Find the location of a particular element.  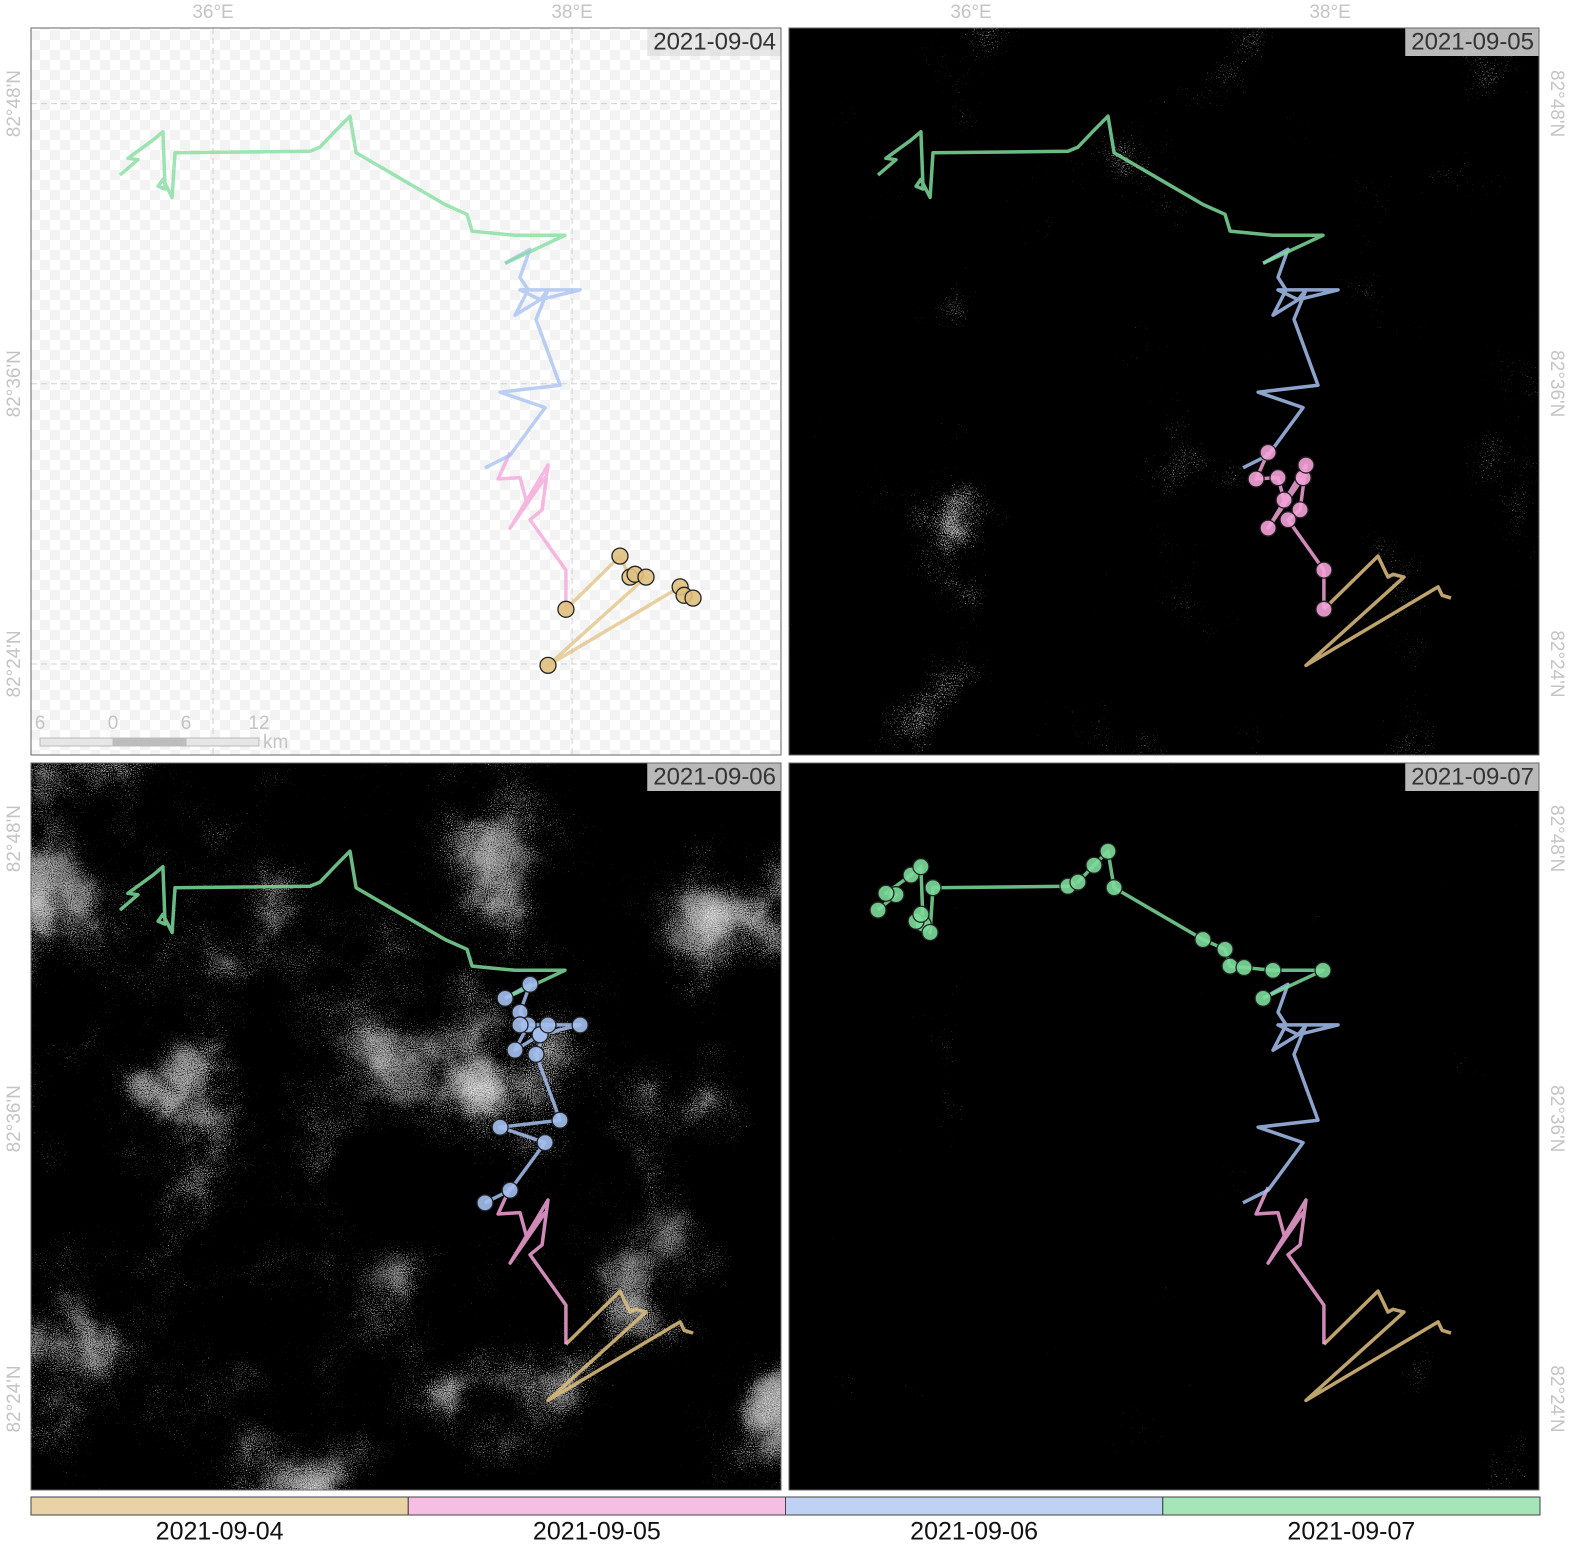

panel-date: 2021-09-07 is located at coordinates (1472, 776).